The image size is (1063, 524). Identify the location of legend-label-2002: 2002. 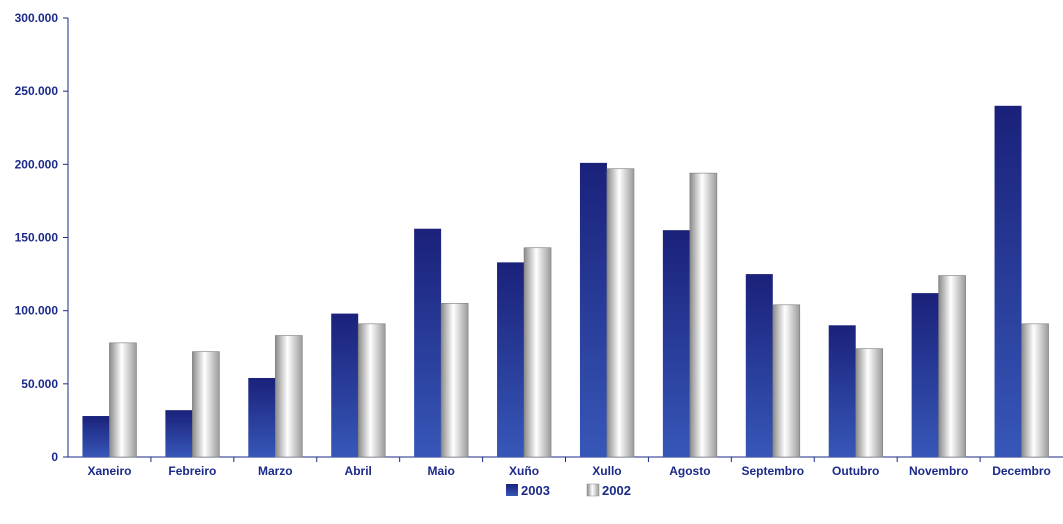
(616, 490).